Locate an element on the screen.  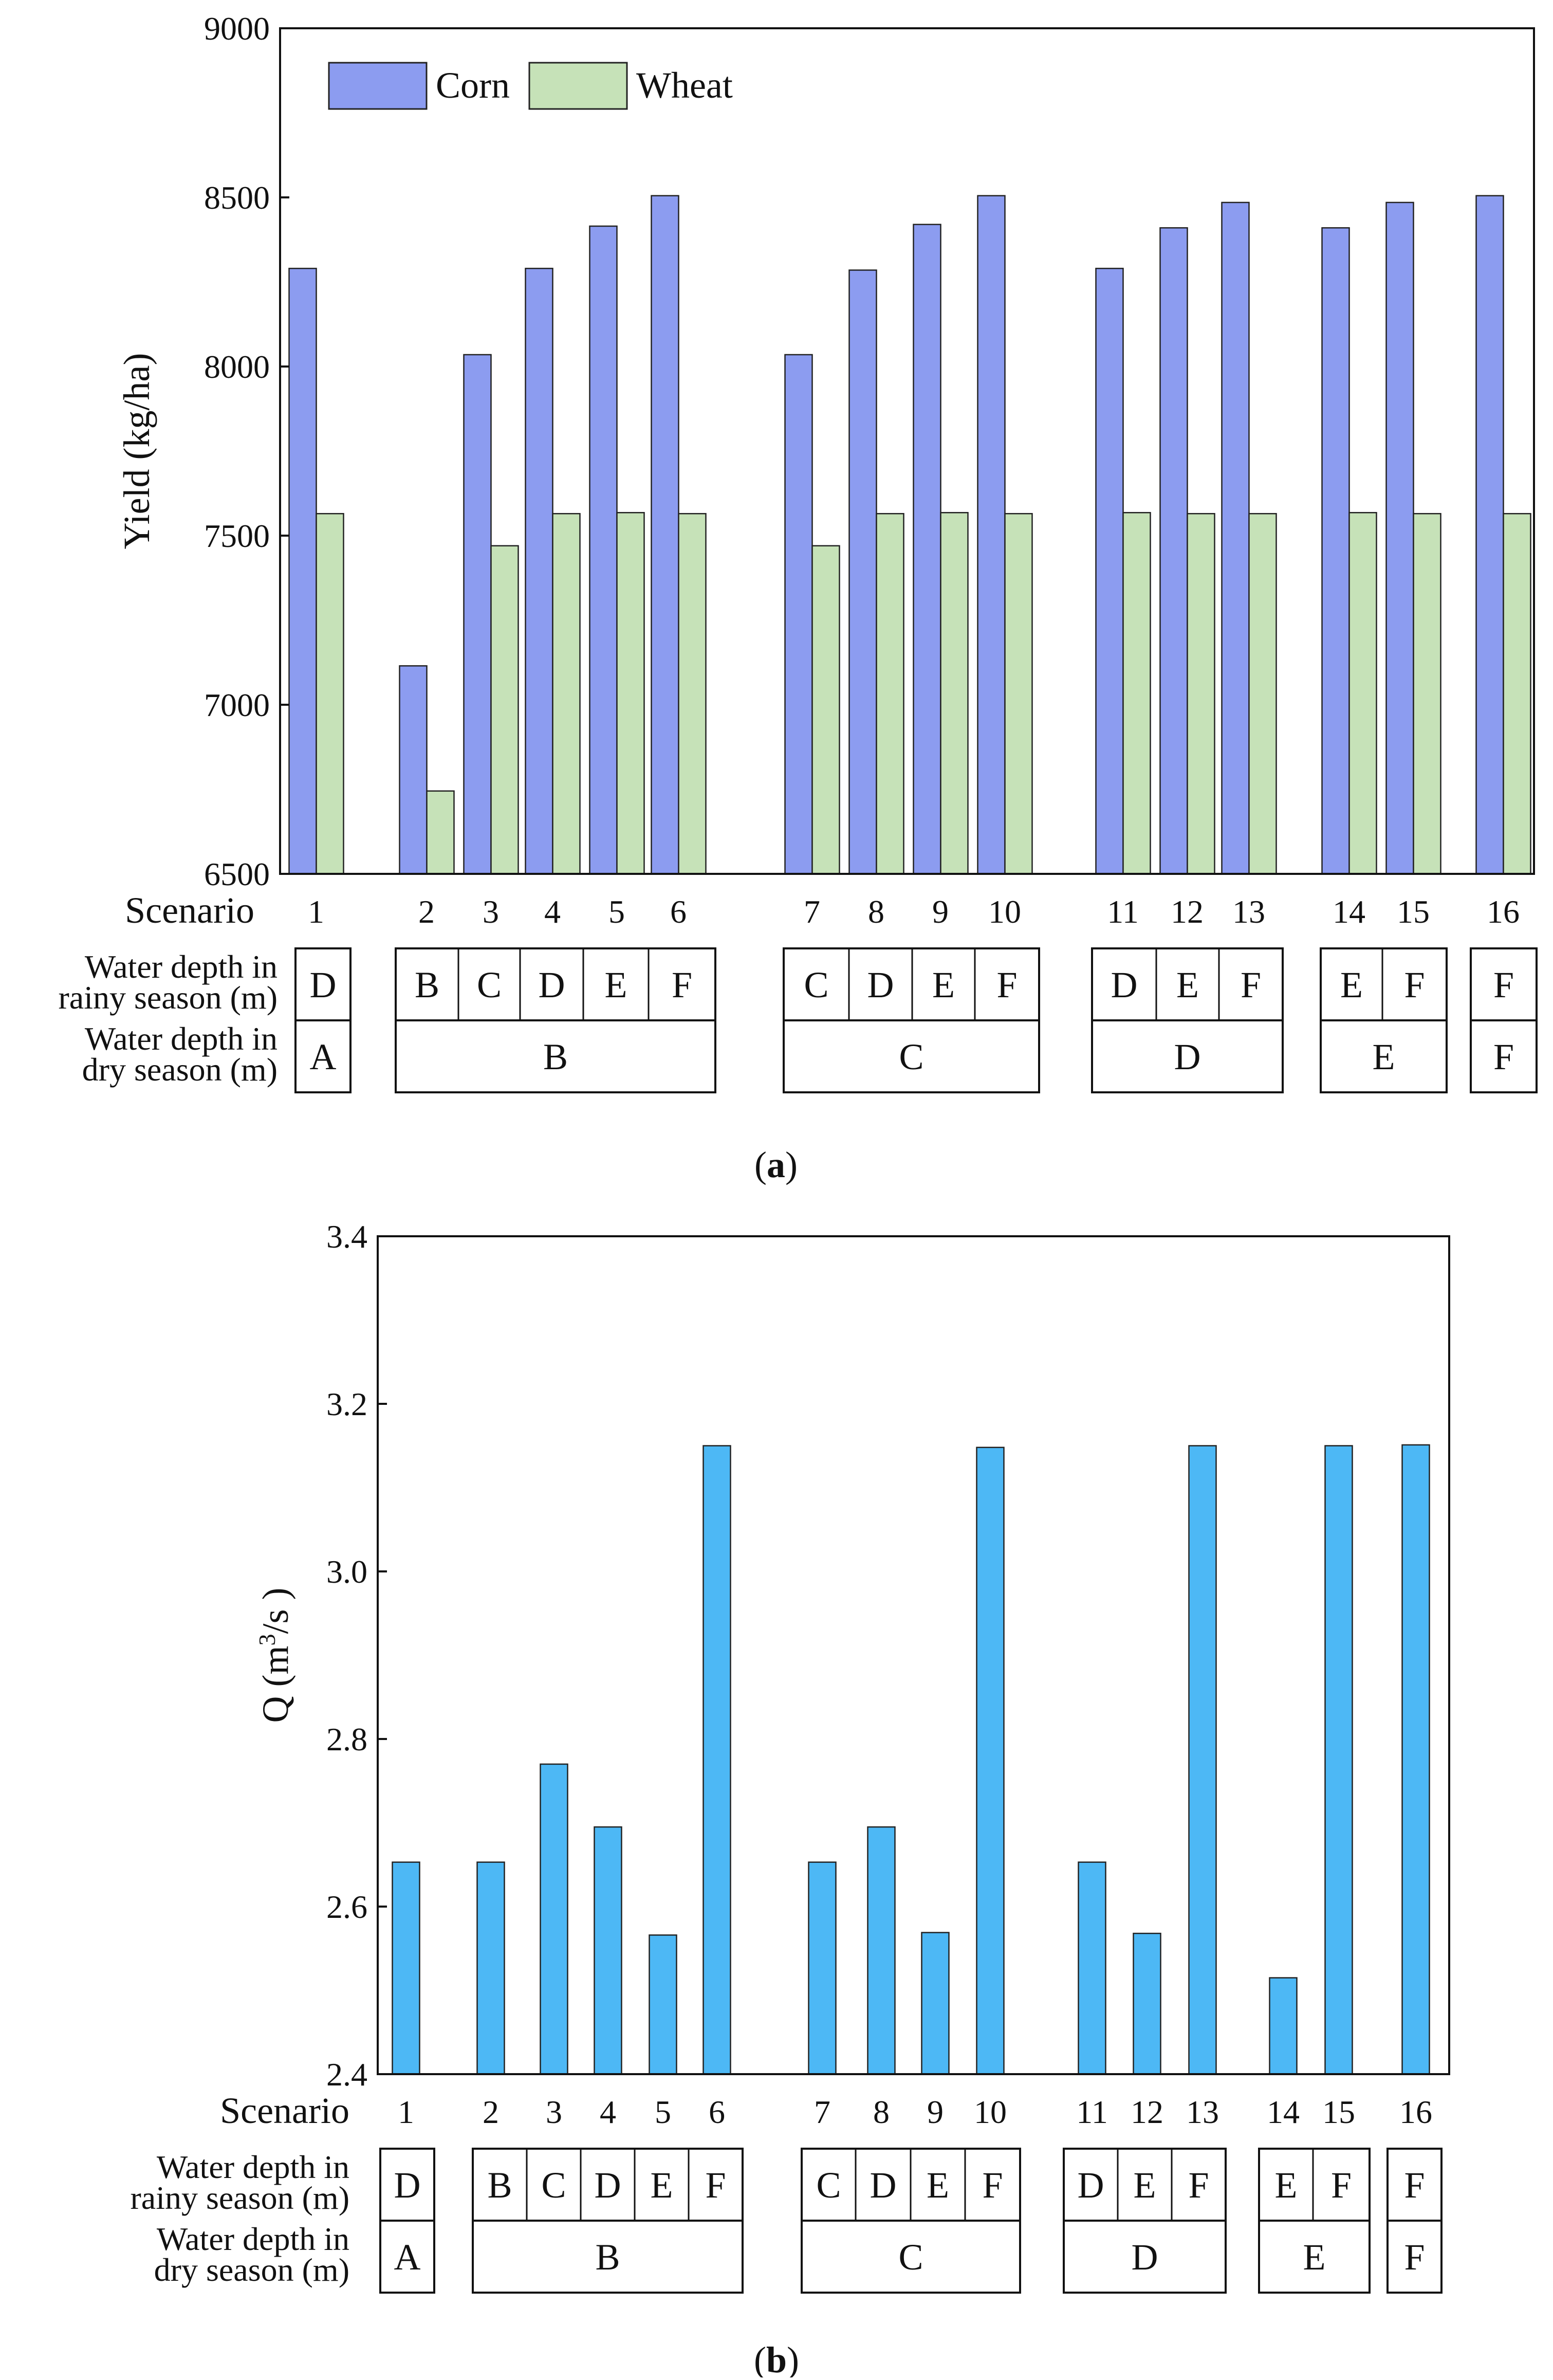
dry-depth-cell: D is located at coordinates (1187, 1056).